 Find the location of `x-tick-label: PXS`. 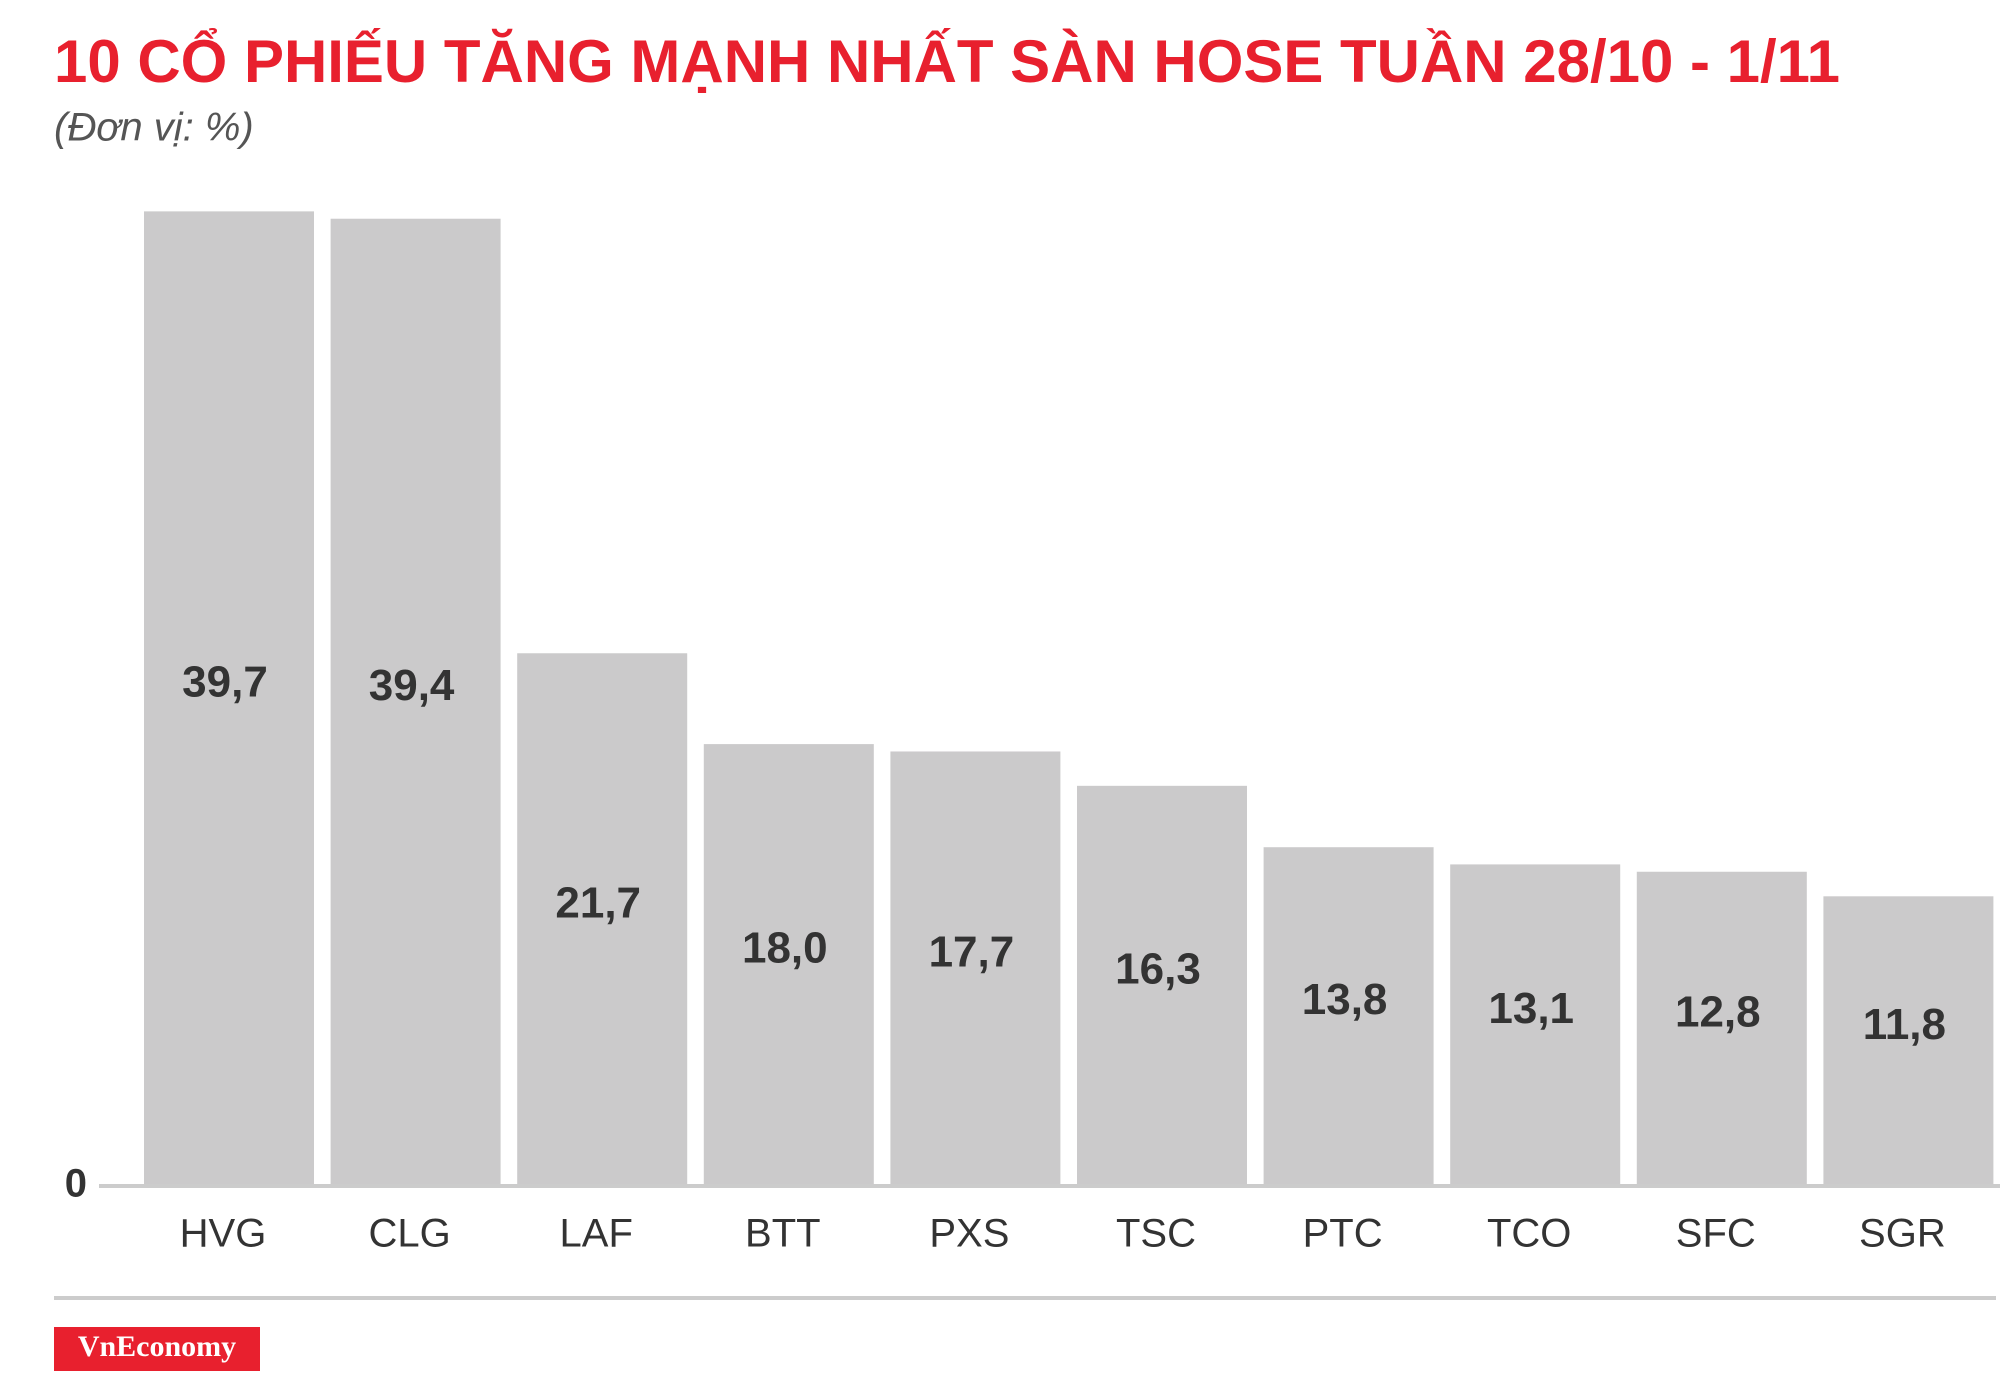

x-tick-label: PXS is located at coordinates (969, 1234).